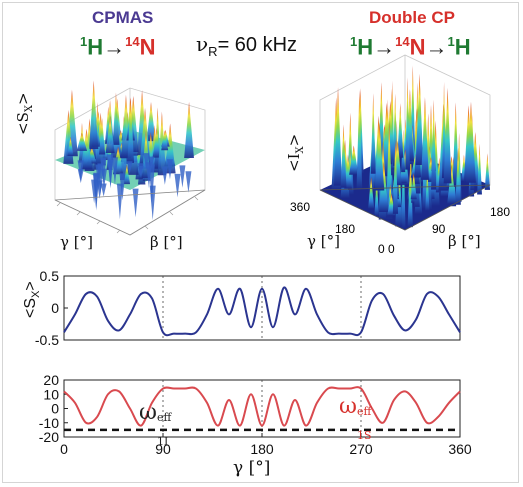 This screenshot has width=523, height=487. What do you see at coordinates (24, 113) in the screenshot?
I see `cpmas-z-label: <SX>` at bounding box center [24, 113].